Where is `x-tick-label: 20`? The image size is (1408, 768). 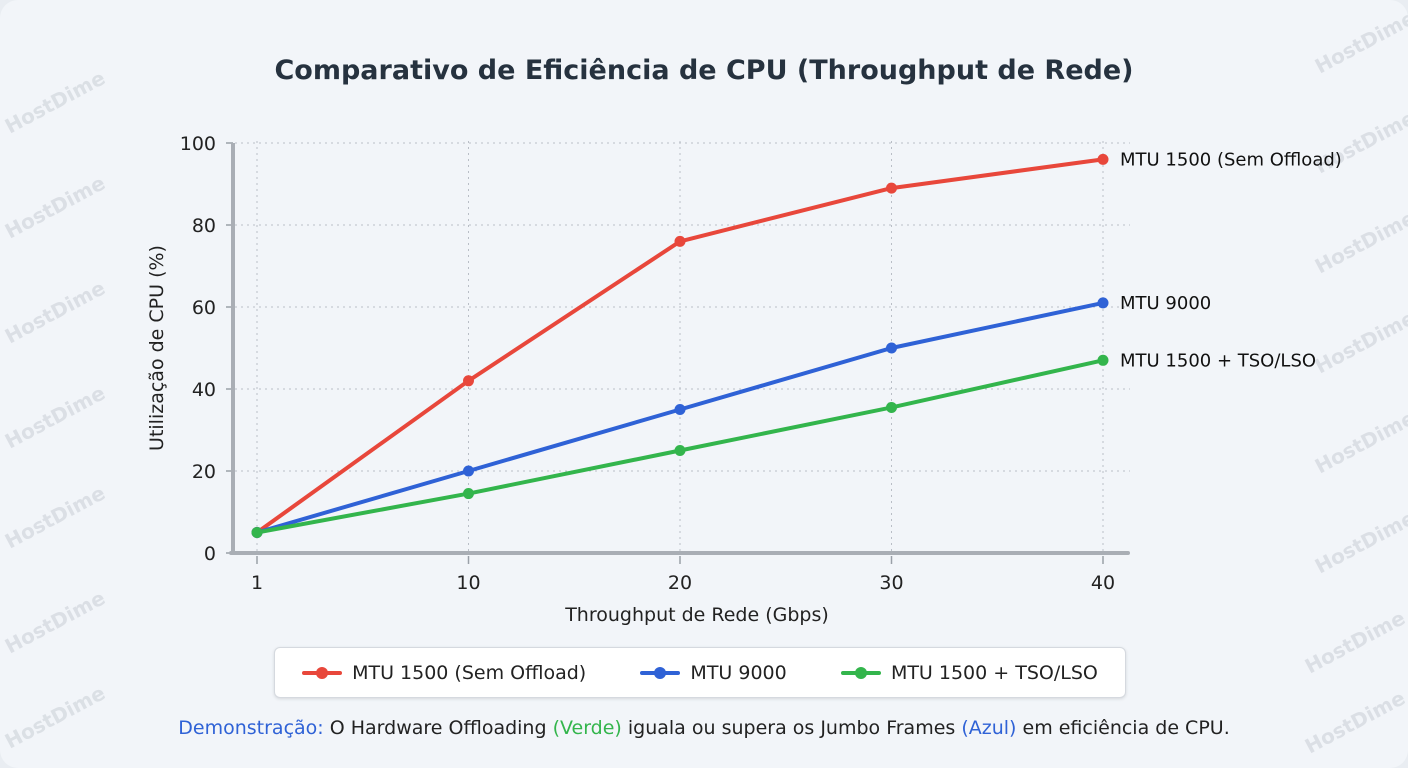
x-tick-label: 20 is located at coordinates (680, 583).